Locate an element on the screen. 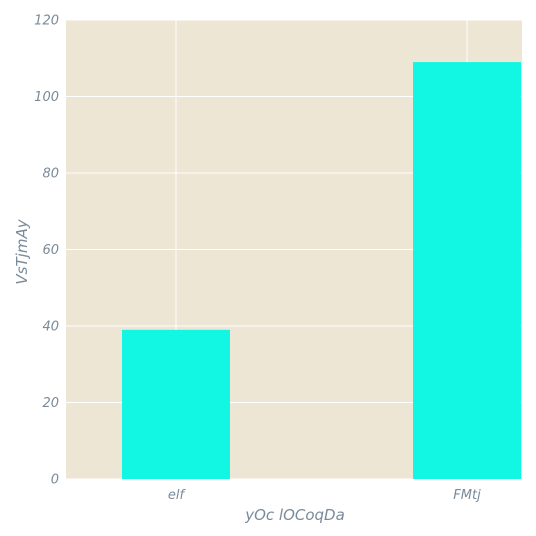  bar-elf is located at coordinates (176, 404).